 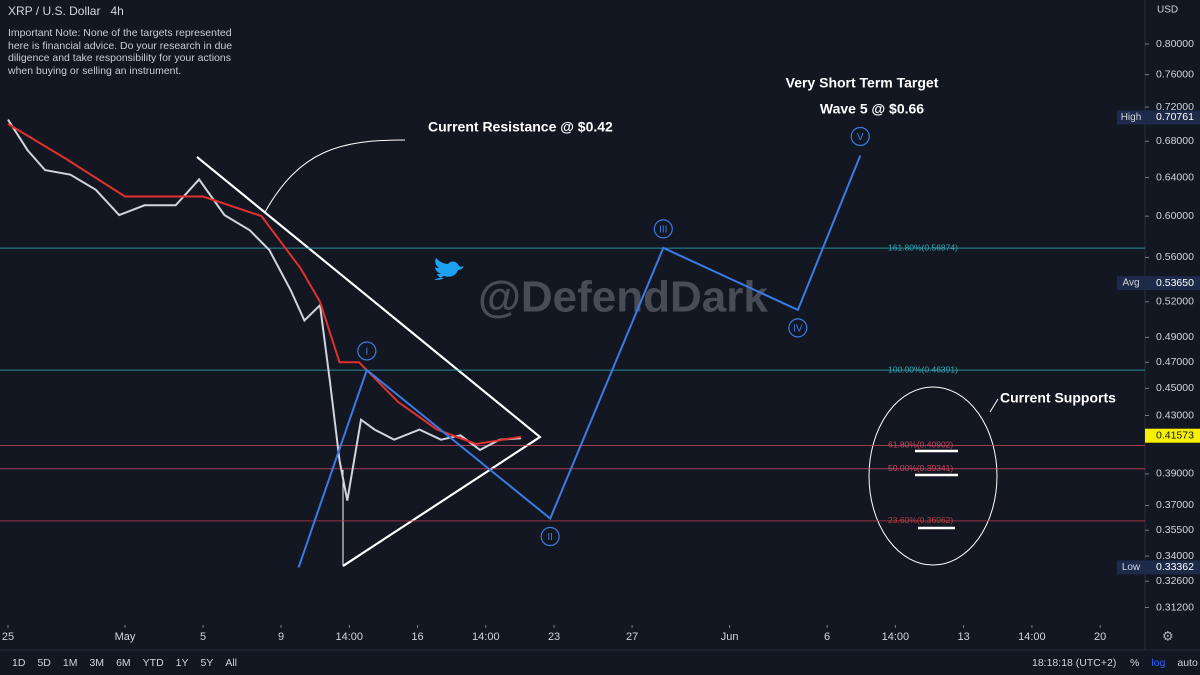 I want to click on range-button: 1D, so click(x=19, y=662).